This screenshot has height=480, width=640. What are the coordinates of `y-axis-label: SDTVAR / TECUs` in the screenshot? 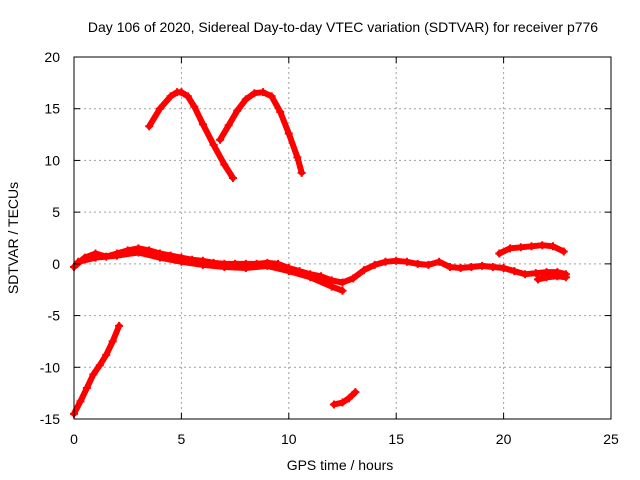 It's located at (13, 238).